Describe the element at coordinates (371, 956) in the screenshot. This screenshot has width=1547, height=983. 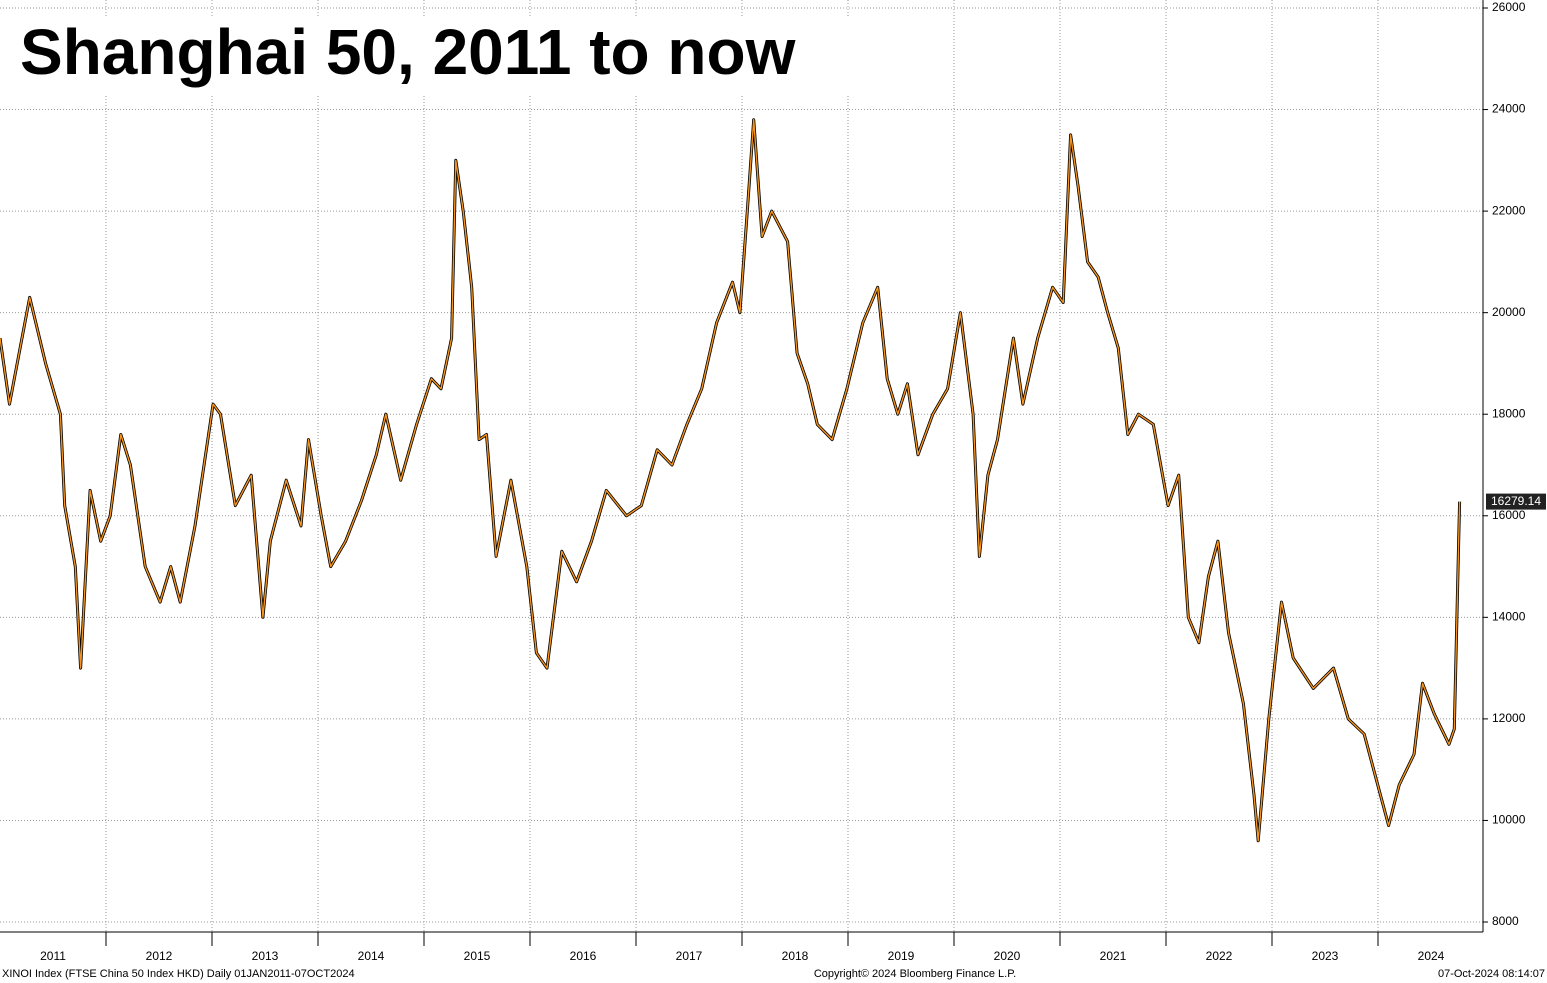
I see `x-tick-label: 2014` at that location.